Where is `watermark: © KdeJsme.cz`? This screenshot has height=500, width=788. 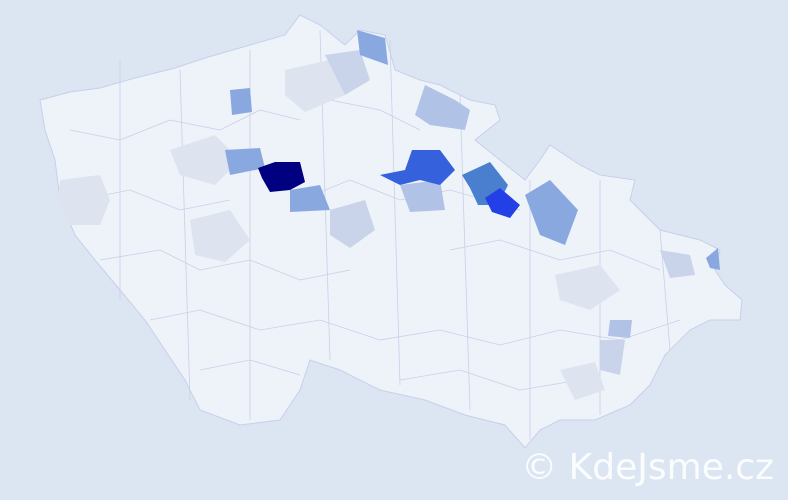
watermark: © KdeJsme.cz is located at coordinates (647, 467).